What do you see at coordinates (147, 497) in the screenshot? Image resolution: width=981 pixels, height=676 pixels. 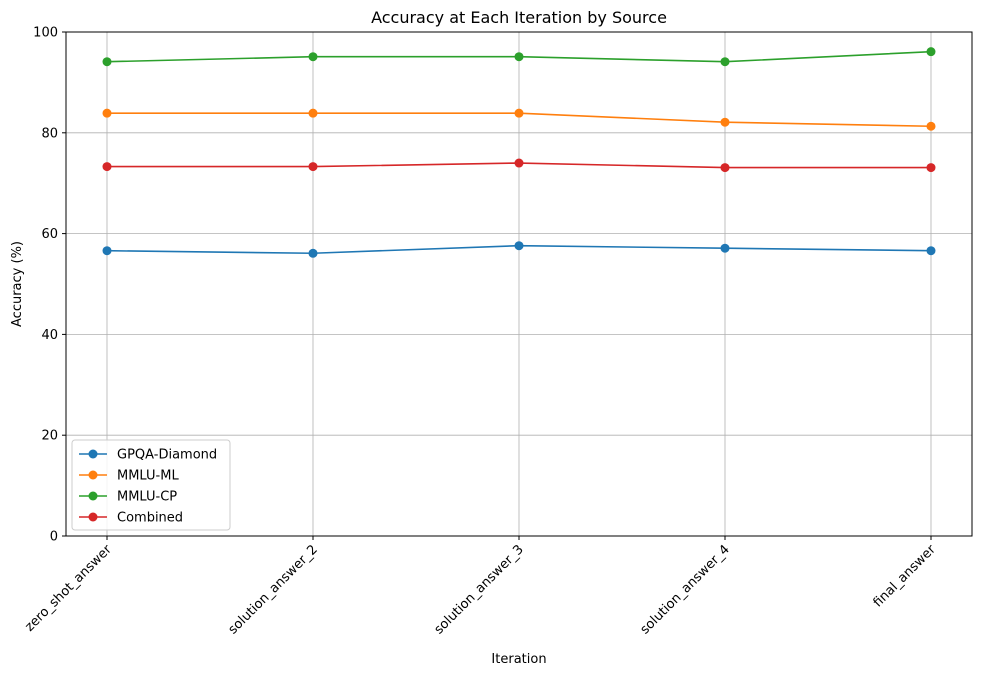 I see `legend-item-label: MMLU-CP` at bounding box center [147, 497].